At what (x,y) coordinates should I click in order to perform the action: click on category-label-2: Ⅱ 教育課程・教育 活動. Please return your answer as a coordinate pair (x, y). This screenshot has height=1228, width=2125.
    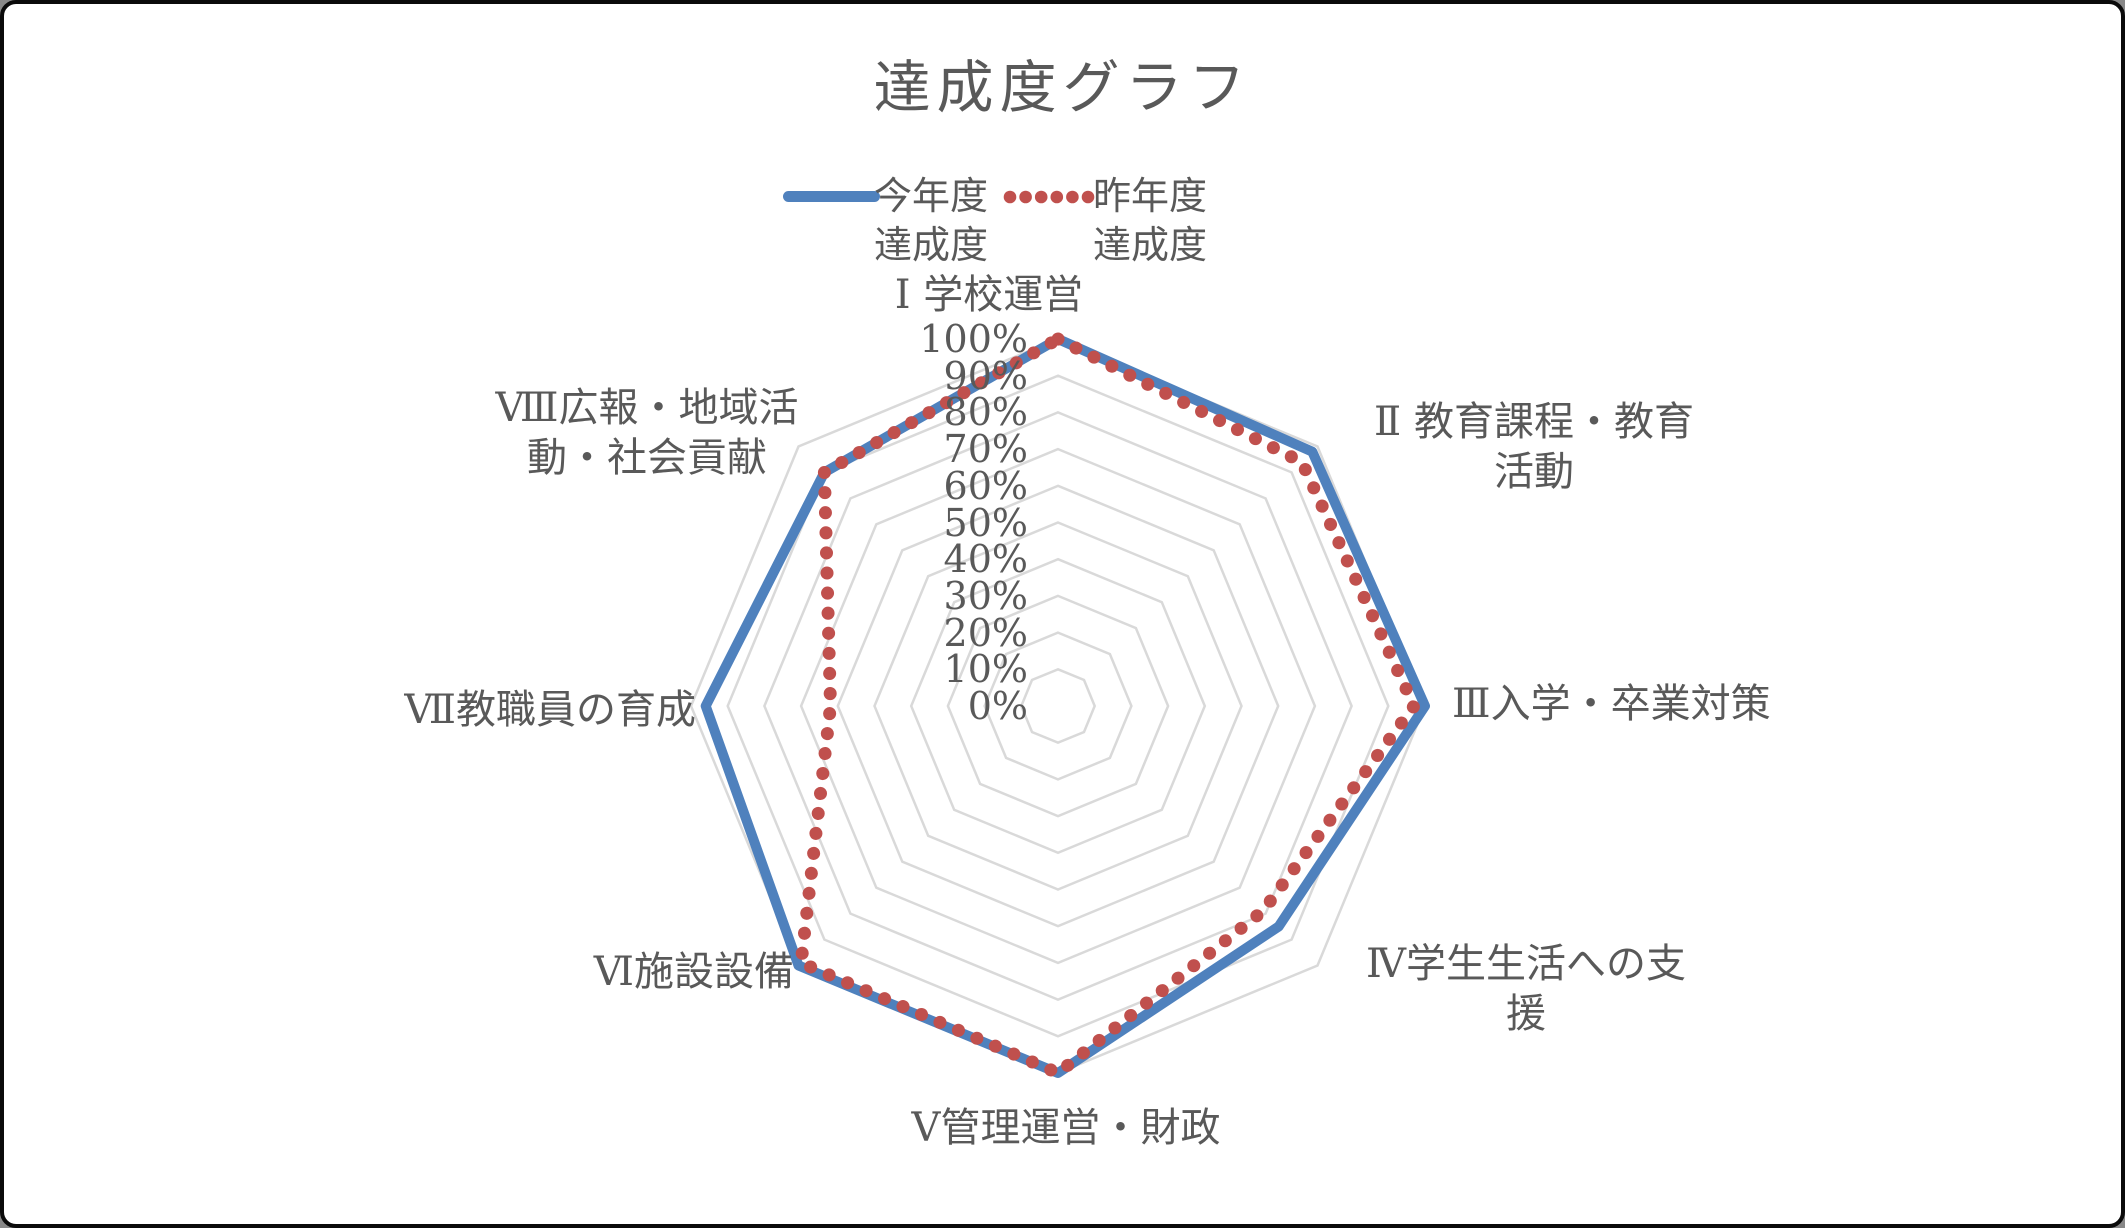
    Looking at the image, I should click on (1534, 447).